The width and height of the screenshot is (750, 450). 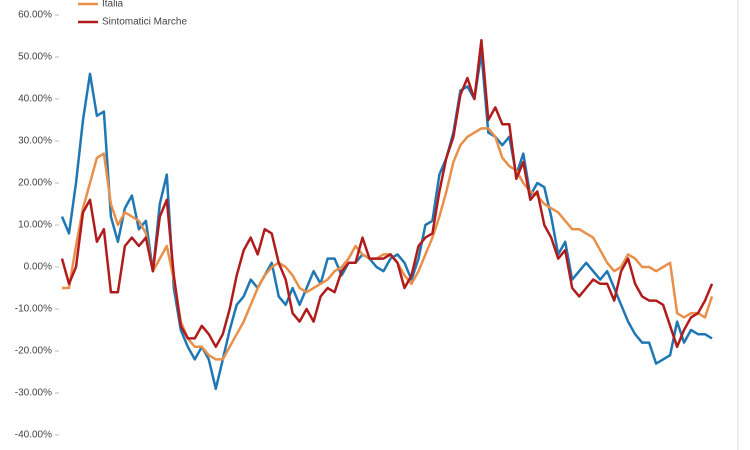 What do you see at coordinates (35, 57) in the screenshot?
I see `y-tick-label: 50.00%` at bounding box center [35, 57].